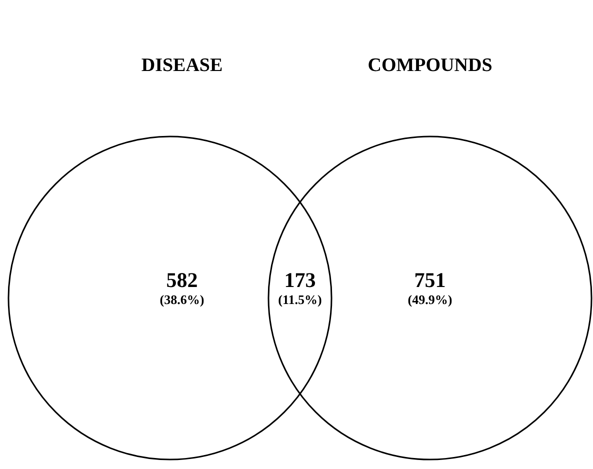 Image resolution: width=593 pixels, height=469 pixels. Describe the element at coordinates (182, 299) in the screenshot. I see `text: (38.6%)` at that location.